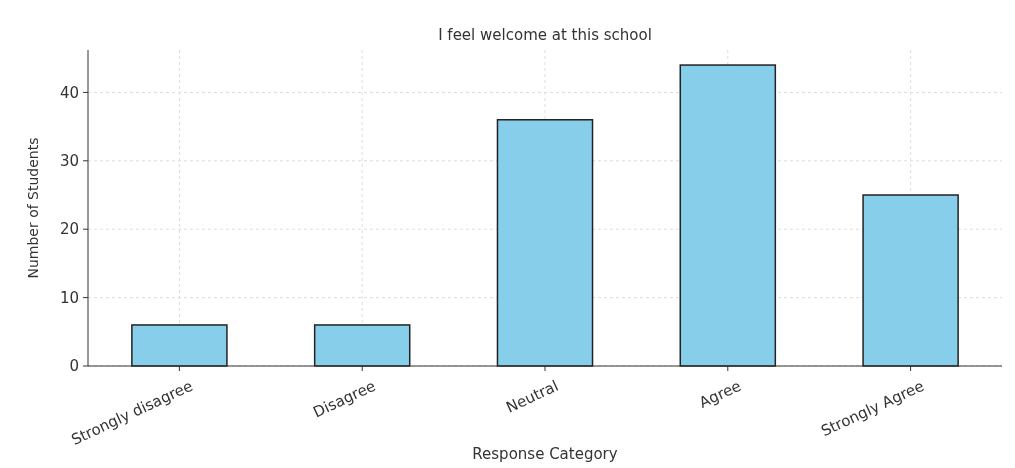 Image resolution: width=1015 pixels, height=468 pixels. What do you see at coordinates (69, 229) in the screenshot?
I see `y-tick-label: 20` at bounding box center [69, 229].